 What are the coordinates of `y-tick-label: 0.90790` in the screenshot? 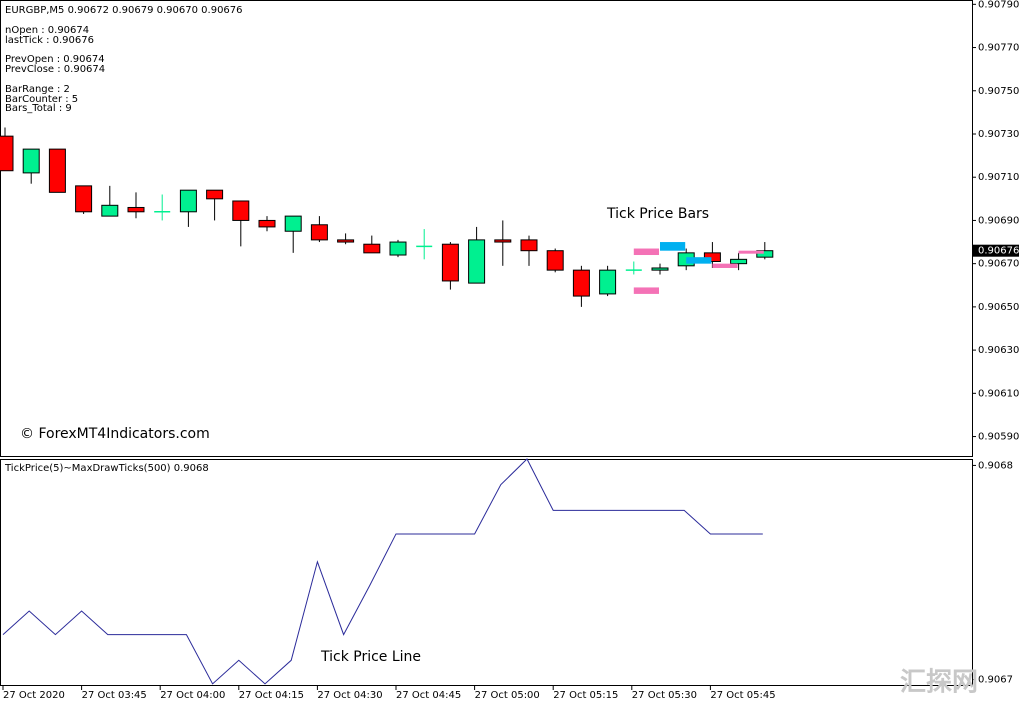 It's located at (998, 5).